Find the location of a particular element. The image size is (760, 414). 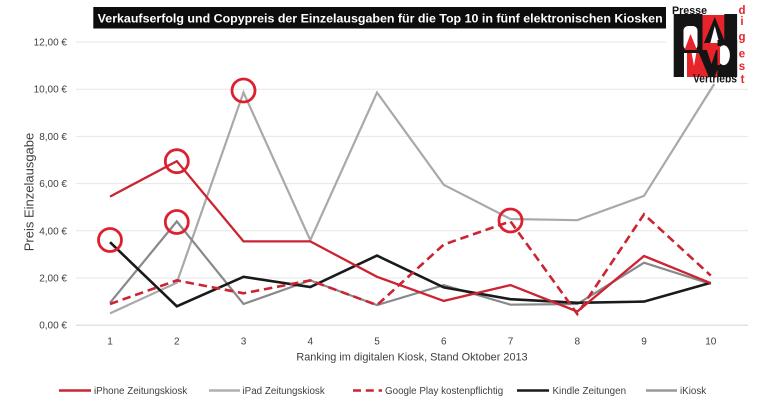

svg-text: Presse is located at coordinates (689, 11).